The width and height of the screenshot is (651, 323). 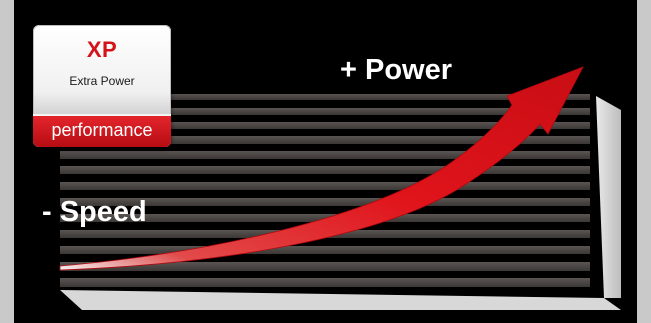 I want to click on badge-strip-label: performance, so click(x=102, y=130).